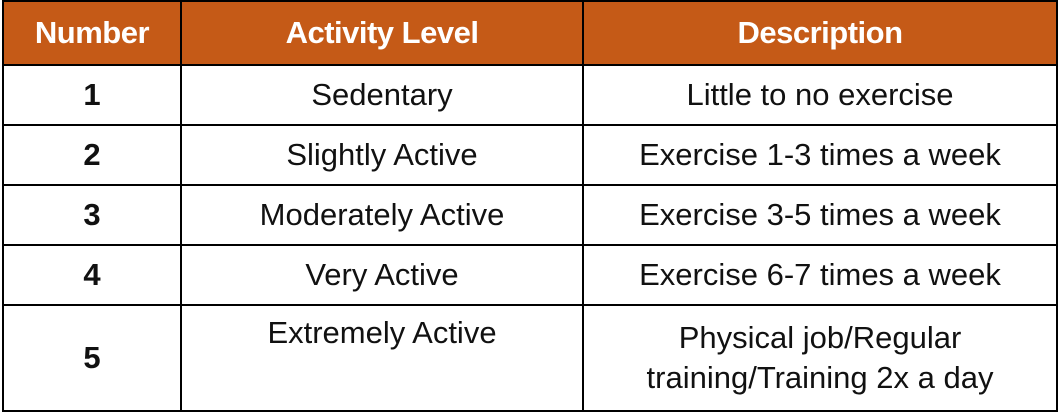 The image size is (1058, 417). What do you see at coordinates (382, 215) in the screenshot?
I see `row-activity-level: Moderately Active` at bounding box center [382, 215].